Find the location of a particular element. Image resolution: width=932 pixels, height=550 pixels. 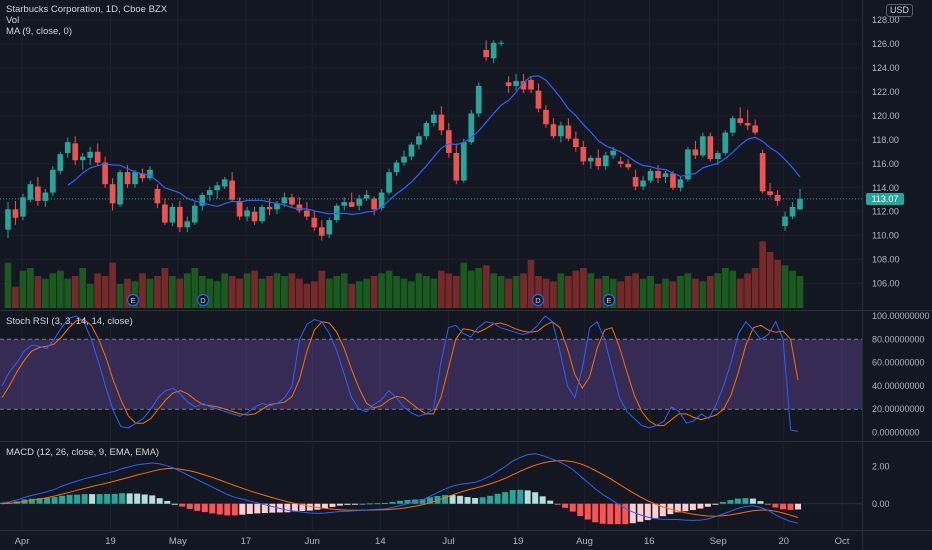

event-marker is located at coordinates (133, 300).